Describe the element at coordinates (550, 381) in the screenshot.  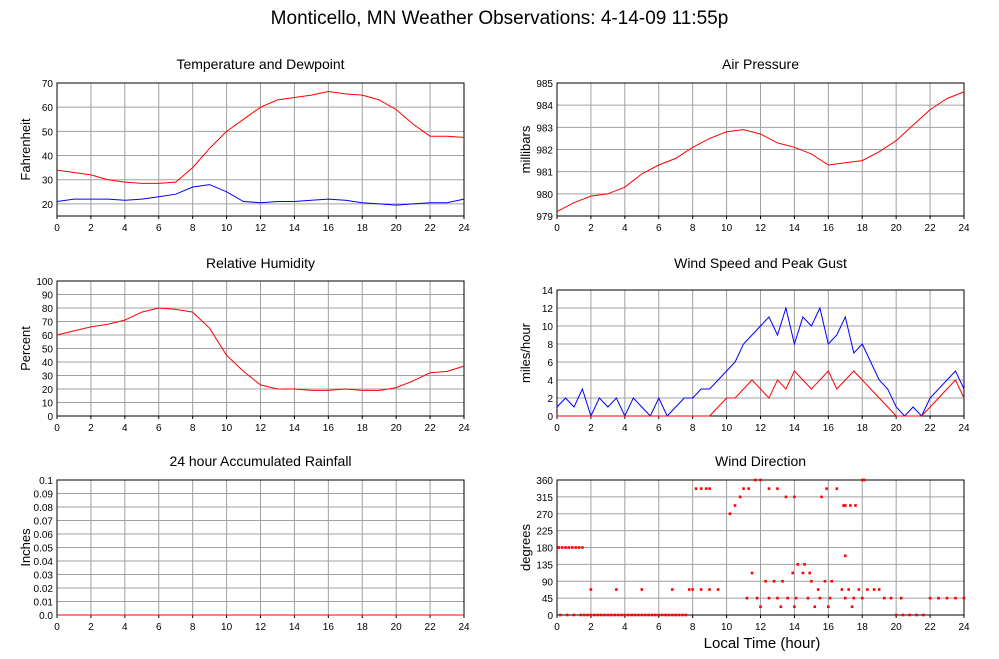
I see `y-tick-label: 4` at that location.